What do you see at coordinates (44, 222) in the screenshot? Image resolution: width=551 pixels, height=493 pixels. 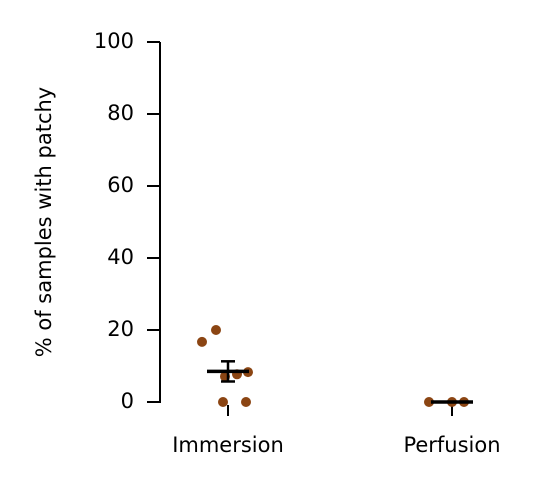 I see `y-axis-label: % of samples with patchy` at bounding box center [44, 222].